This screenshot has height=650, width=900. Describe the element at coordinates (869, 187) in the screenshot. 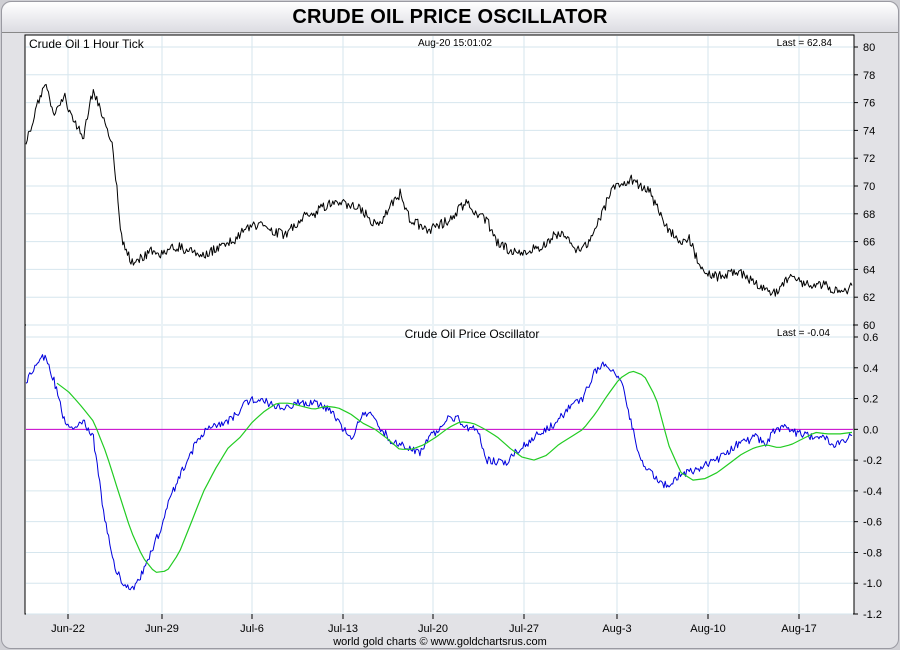

I see `price-y-tick-label: 70` at that location.